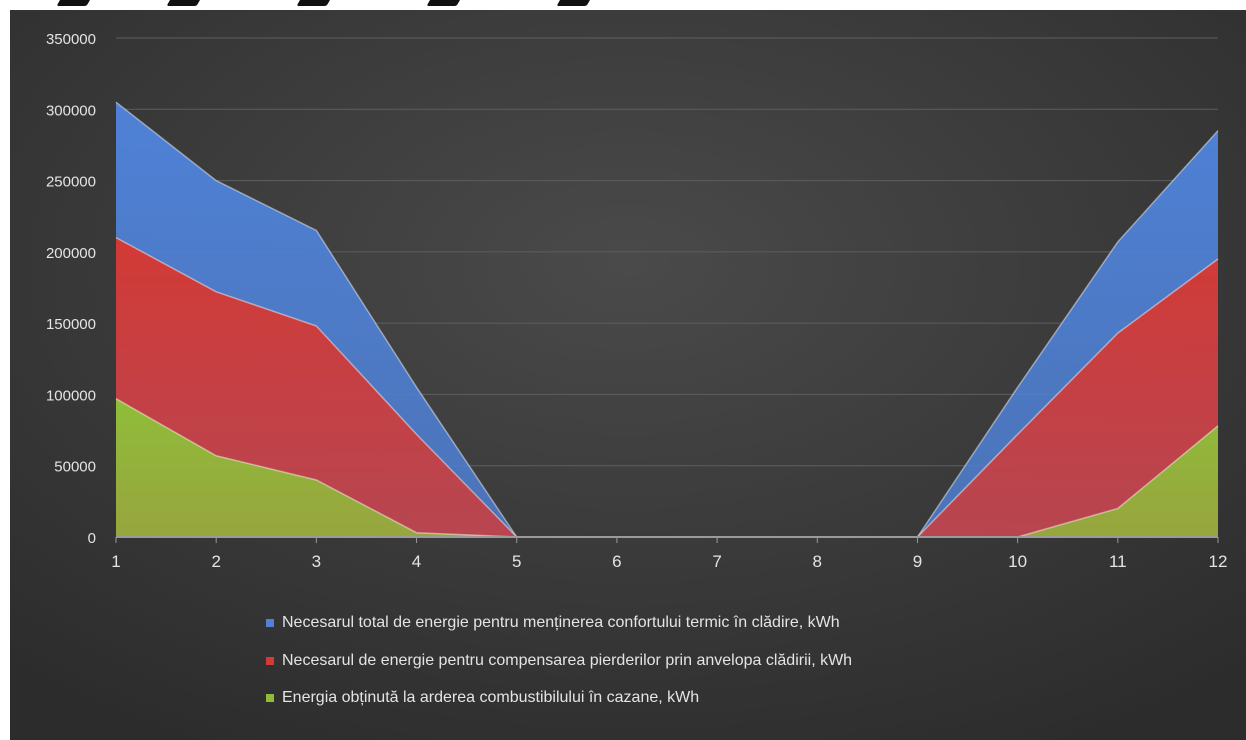 The width and height of the screenshot is (1246, 740). Describe the element at coordinates (75, 467) in the screenshot. I see `y-tick-label: 50000` at that location.